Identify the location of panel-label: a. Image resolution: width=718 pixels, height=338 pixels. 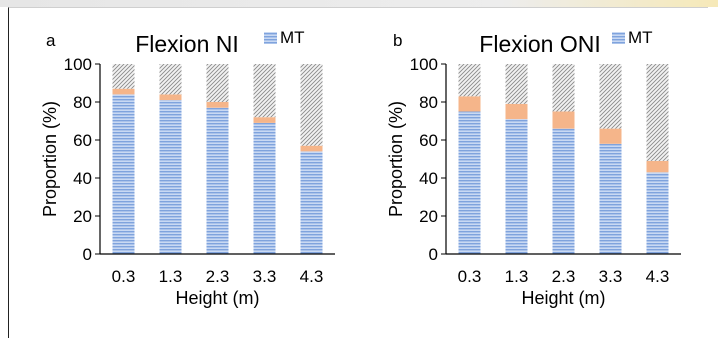
(51, 40).